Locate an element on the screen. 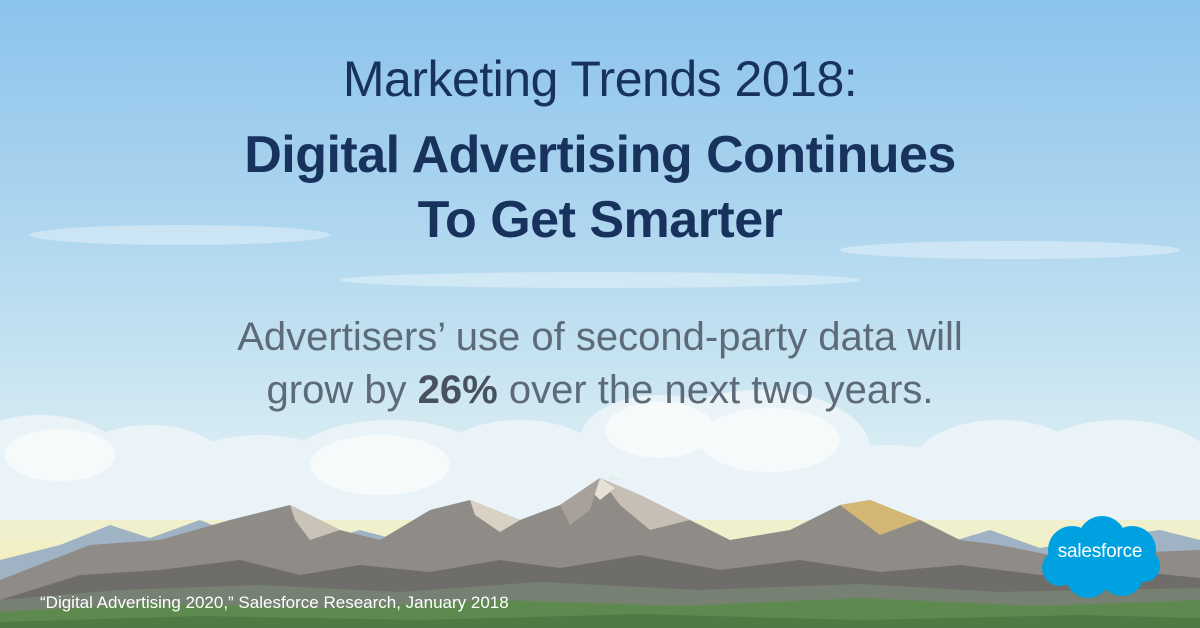  headline-line-3: To Get Smarter is located at coordinates (600, 220).